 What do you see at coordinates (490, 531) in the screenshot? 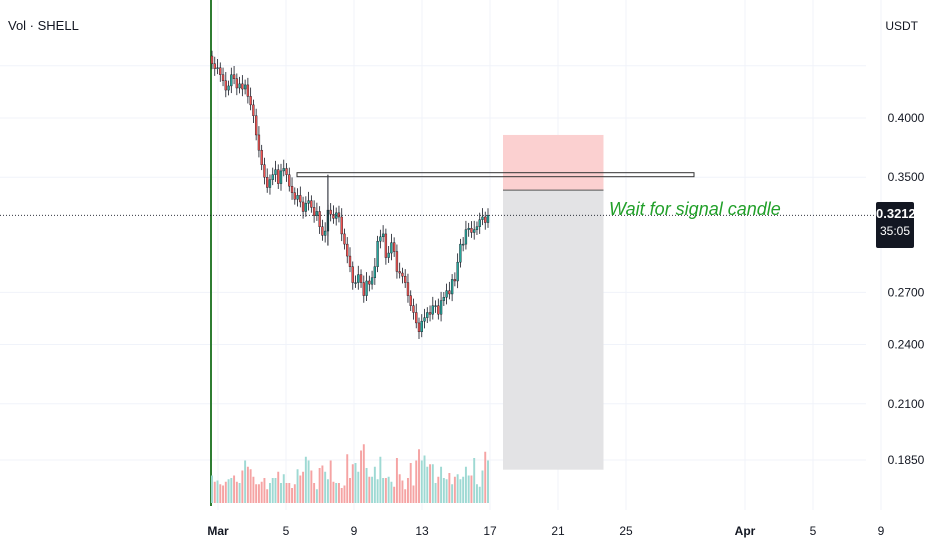
I see `x-tick-label: 17` at bounding box center [490, 531].